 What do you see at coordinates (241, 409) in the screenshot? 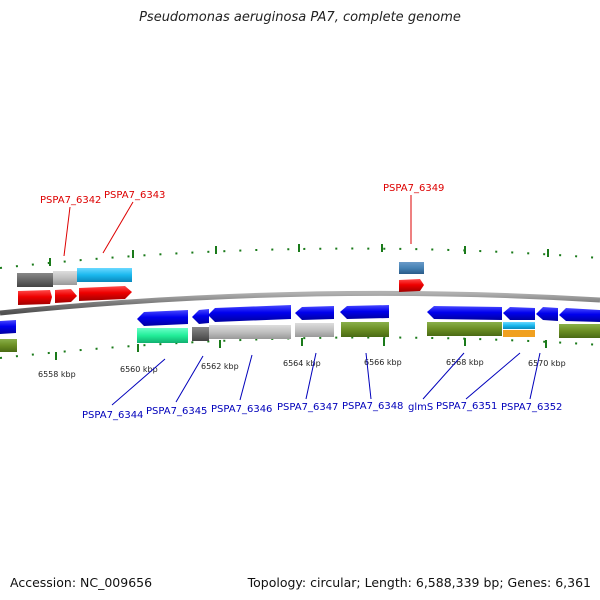
I see `gene-label-bottom: PSPA7_6346` at bounding box center [241, 409].